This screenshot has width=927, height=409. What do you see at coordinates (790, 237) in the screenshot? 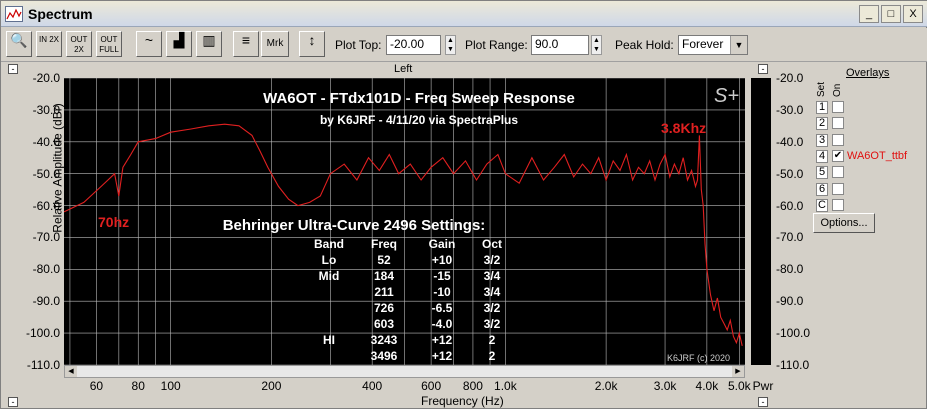
I see `y-tick-label-right: -70.0` at bounding box center [790, 237].